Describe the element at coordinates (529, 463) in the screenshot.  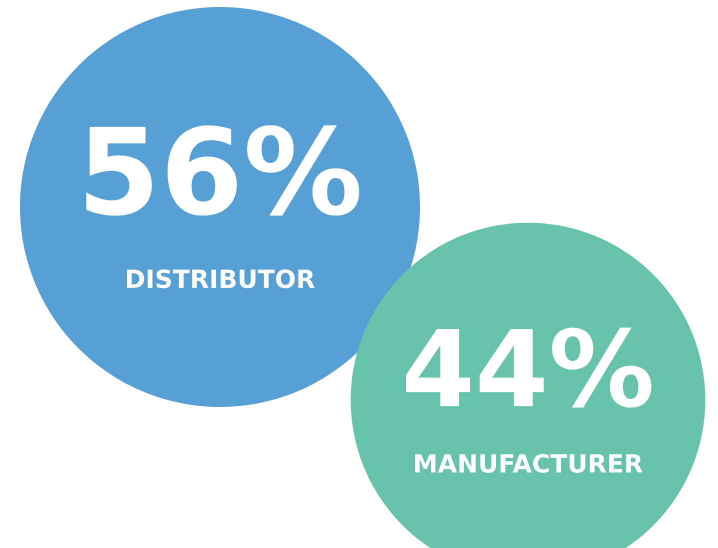
I see `category-label: MANUFACTURER` at that location.